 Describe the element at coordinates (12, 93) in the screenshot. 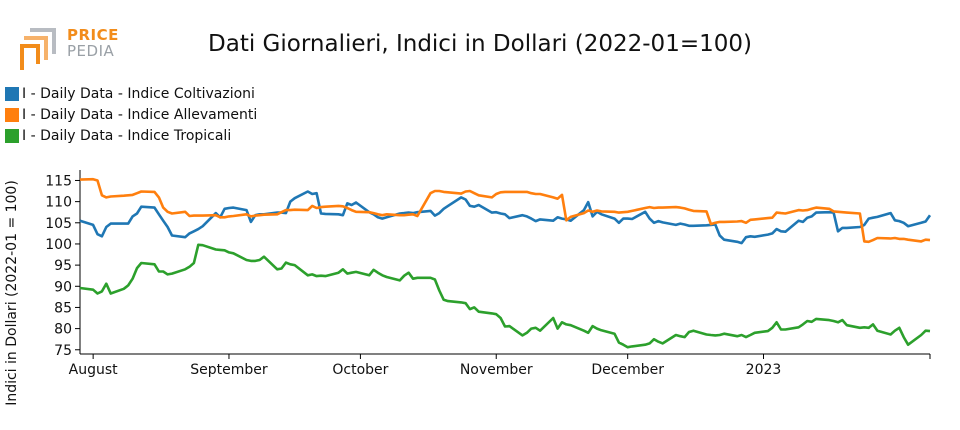

I see `legend-swatch-coltivazioni` at that location.